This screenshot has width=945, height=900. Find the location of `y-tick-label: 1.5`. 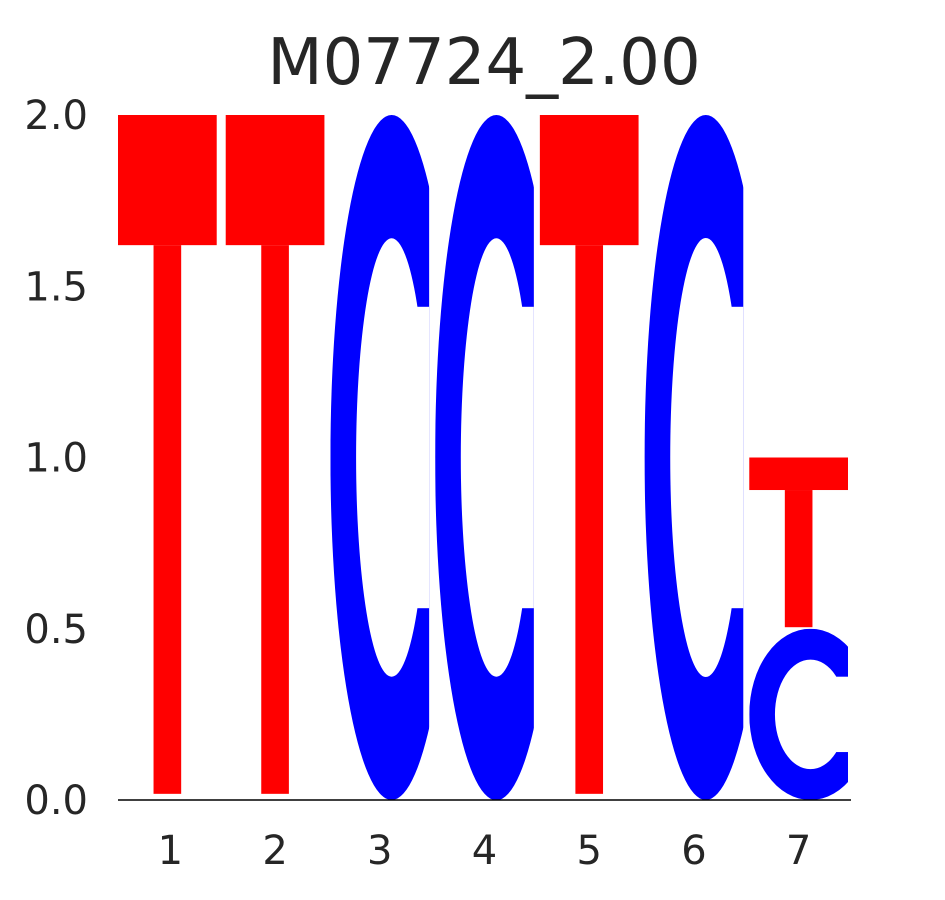

y-tick-label: 1.5 is located at coordinates (56, 287).